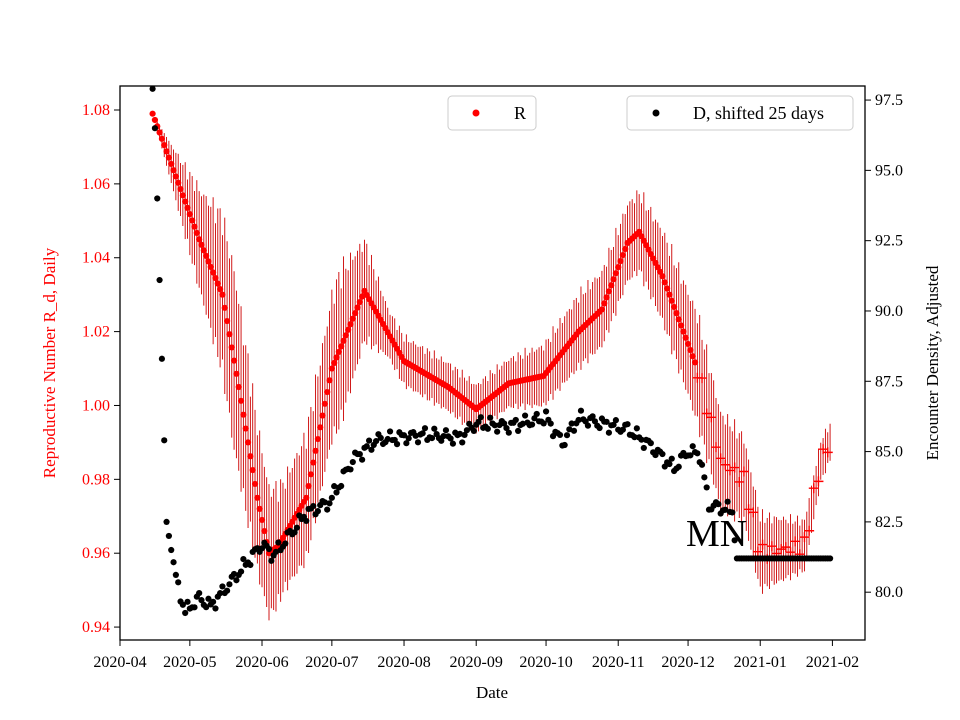 This screenshot has height=720, width=960. Describe the element at coordinates (476, 113) in the screenshot. I see `legend-r-marker` at that location.